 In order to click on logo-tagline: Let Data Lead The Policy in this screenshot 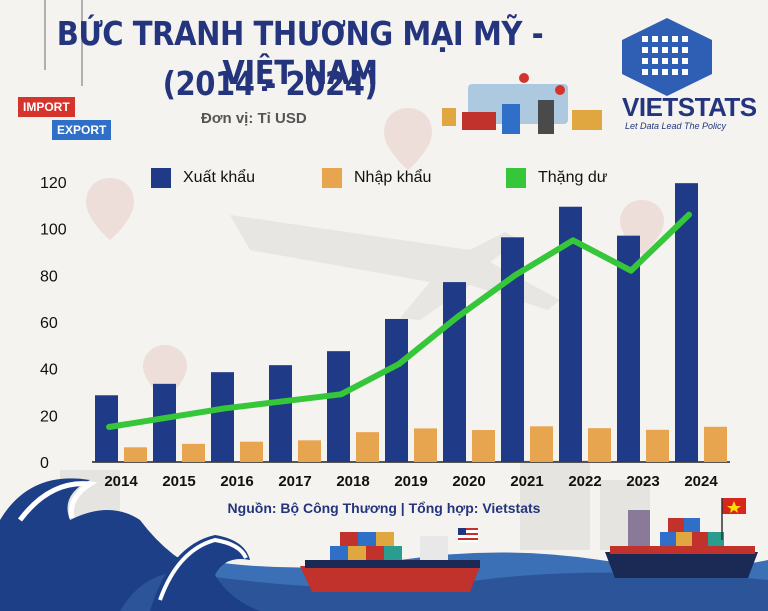, I will do `click(676, 126)`.